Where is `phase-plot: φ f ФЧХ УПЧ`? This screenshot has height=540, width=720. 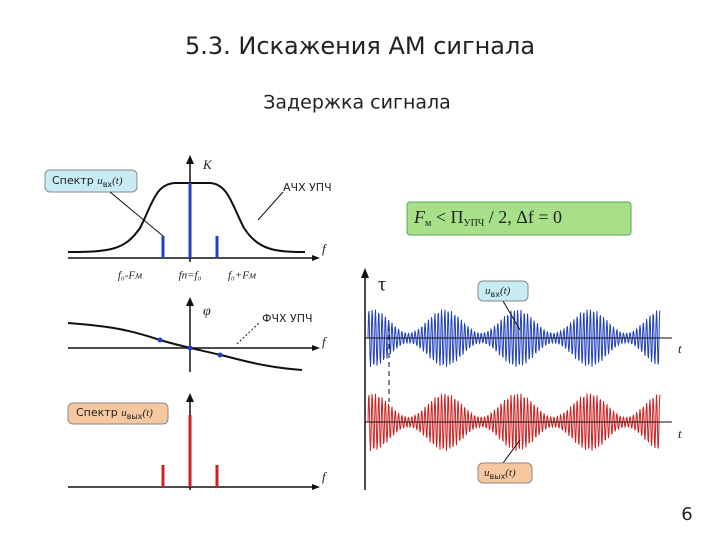 phase-plot: φ f ФЧХ УПЧ is located at coordinates (197, 334).